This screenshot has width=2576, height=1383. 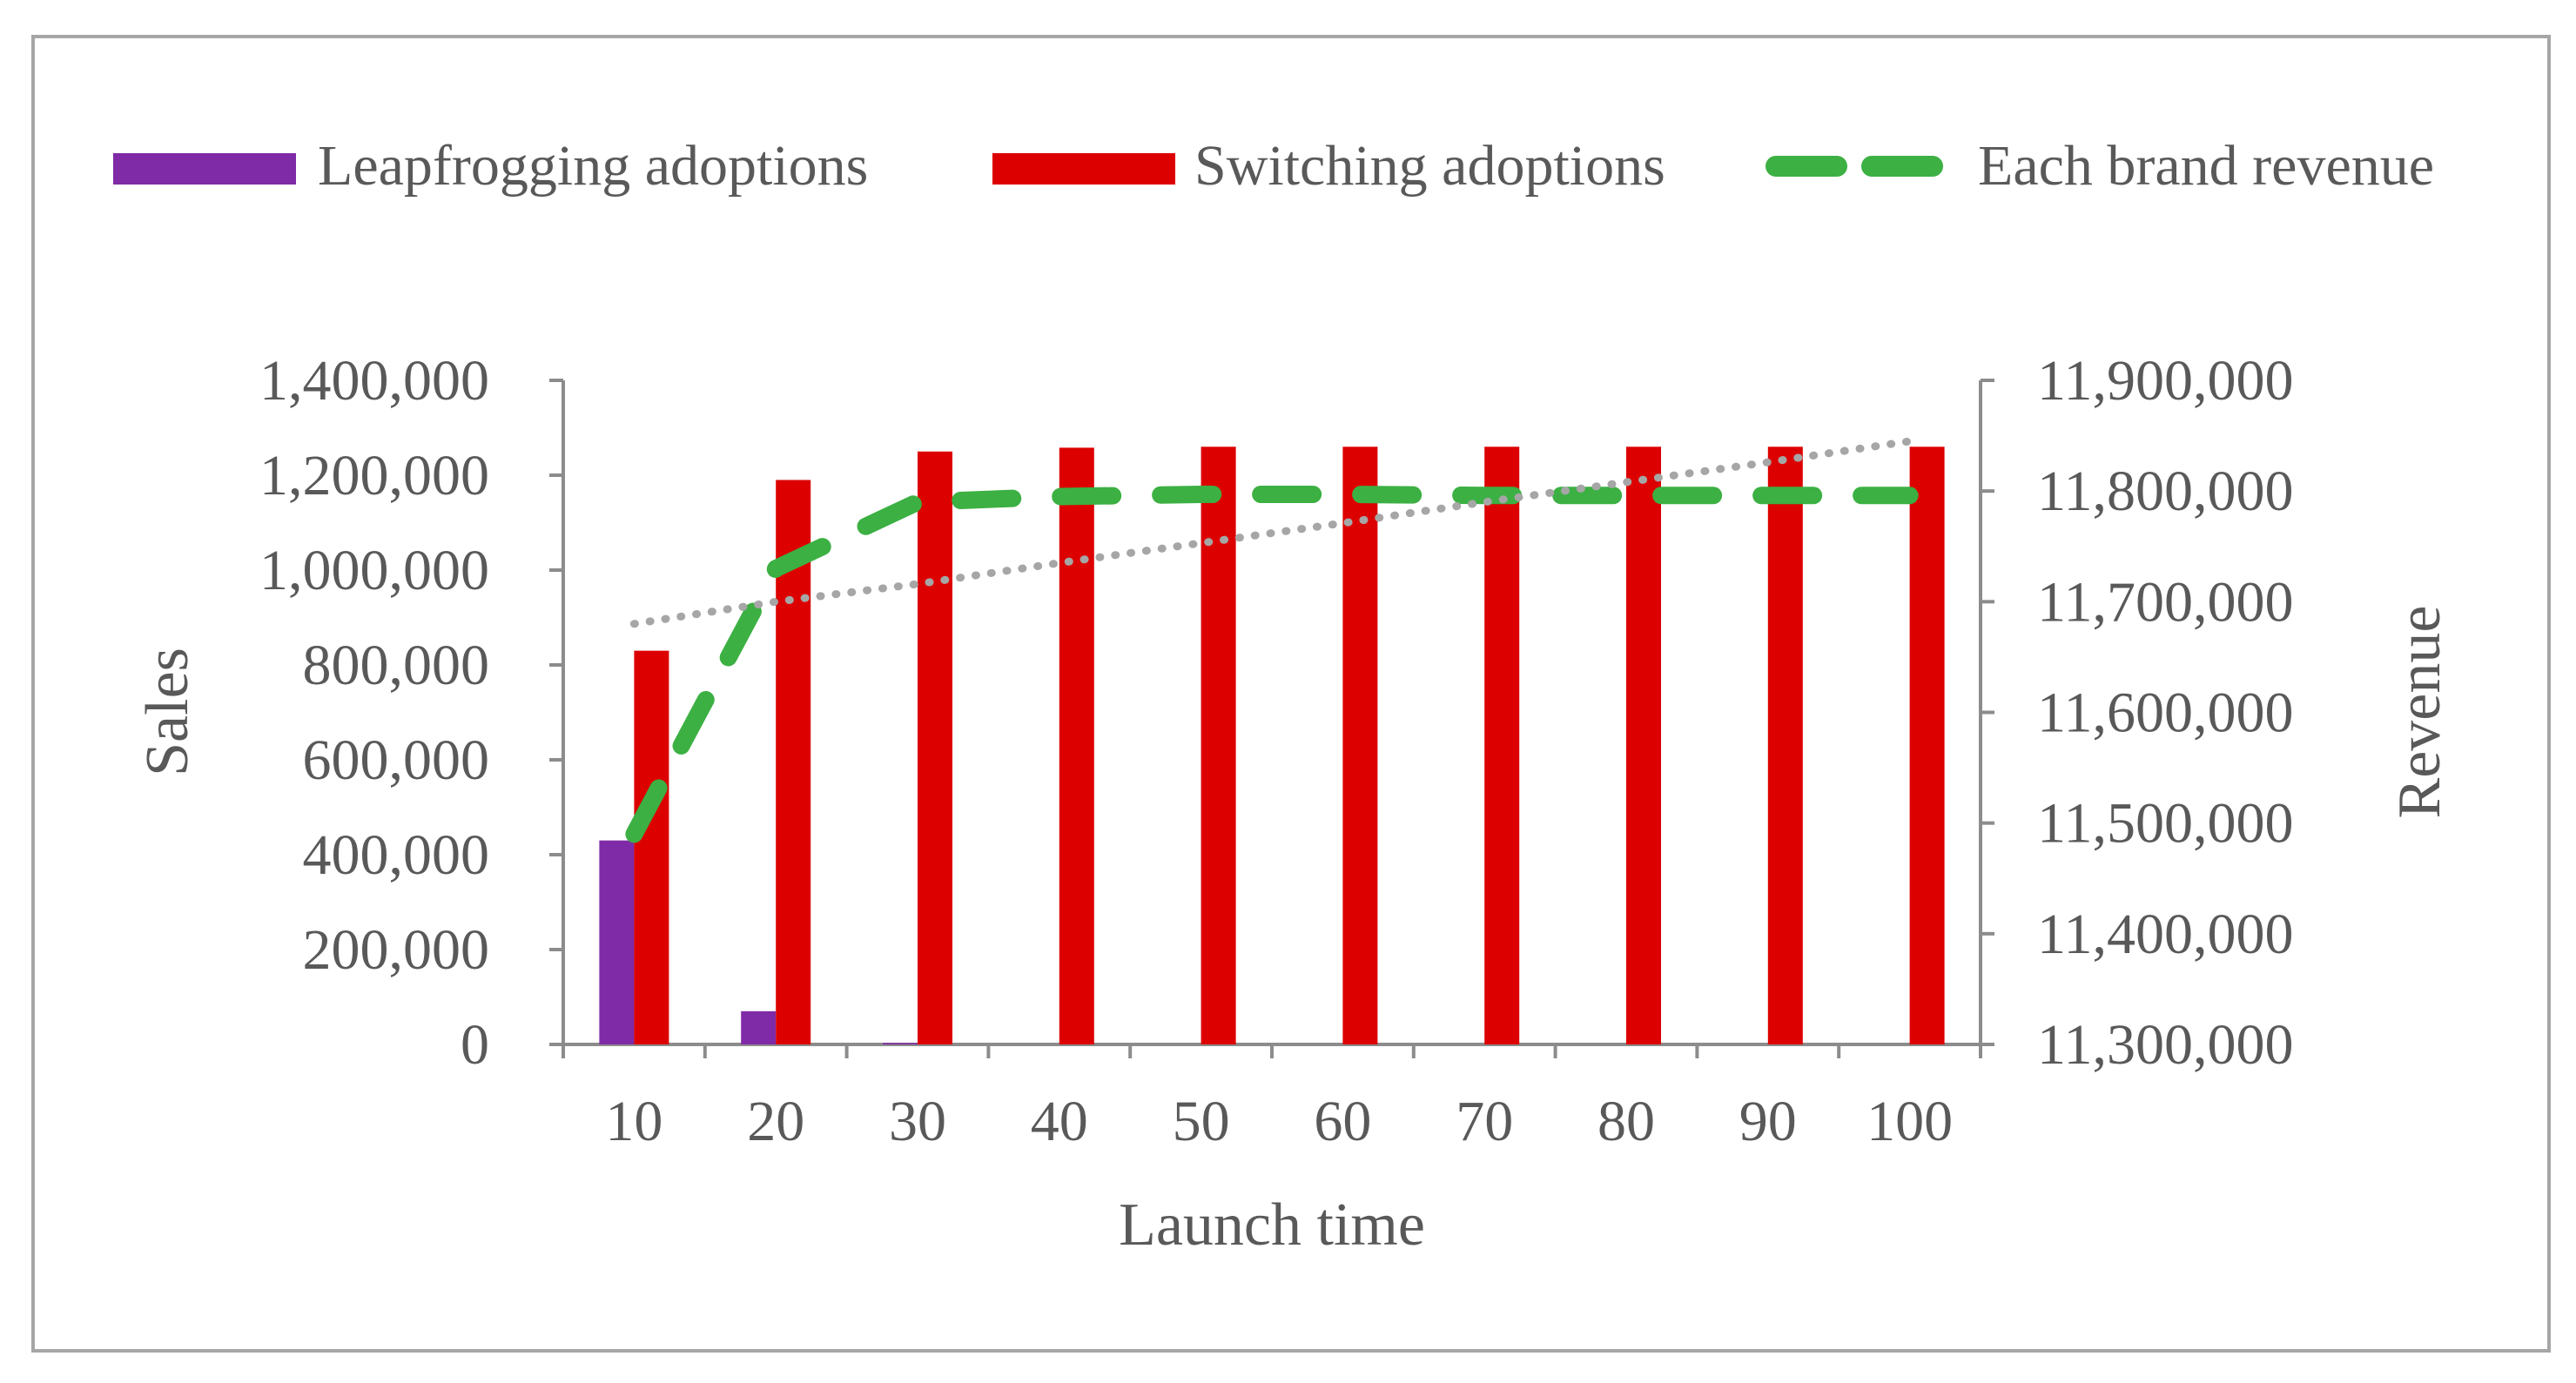 What do you see at coordinates (396, 760) in the screenshot?
I see `y-tick-label: 600,000` at bounding box center [396, 760].